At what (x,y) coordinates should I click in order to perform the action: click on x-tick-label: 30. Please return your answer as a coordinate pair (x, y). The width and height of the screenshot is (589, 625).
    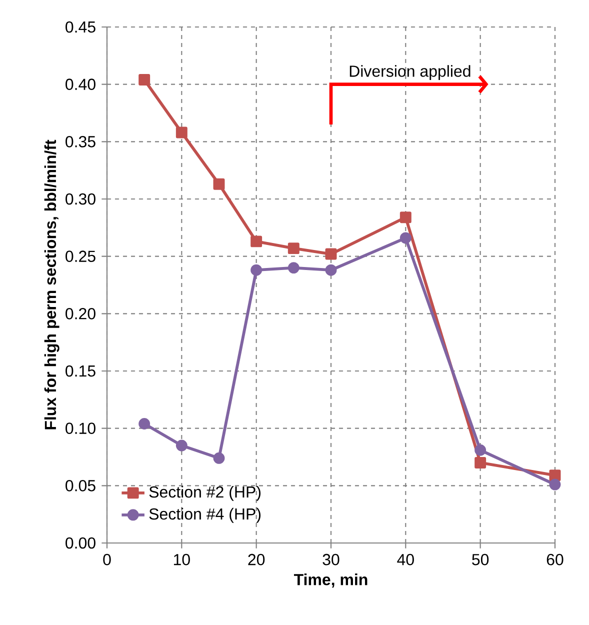
    Looking at the image, I should click on (331, 560).